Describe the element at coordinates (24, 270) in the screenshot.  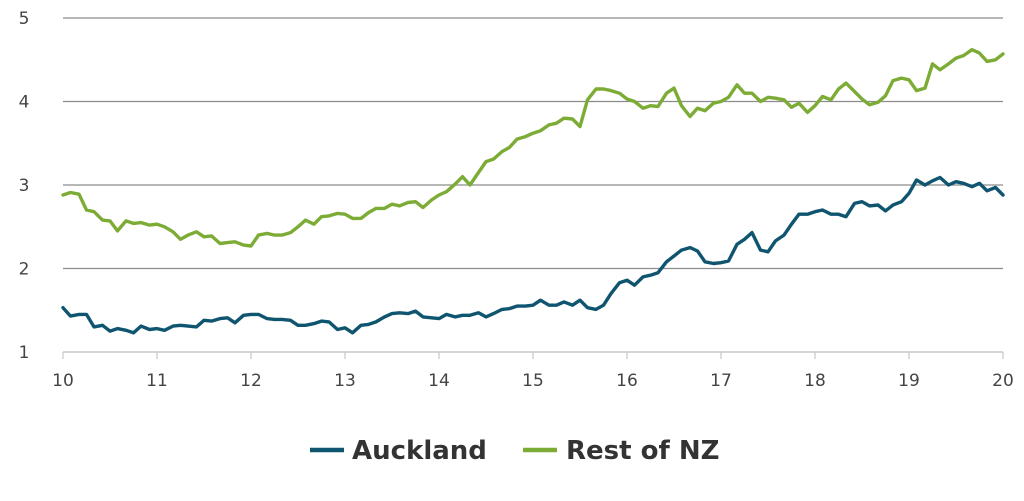
I see `y-tick-label: 2` at that location.